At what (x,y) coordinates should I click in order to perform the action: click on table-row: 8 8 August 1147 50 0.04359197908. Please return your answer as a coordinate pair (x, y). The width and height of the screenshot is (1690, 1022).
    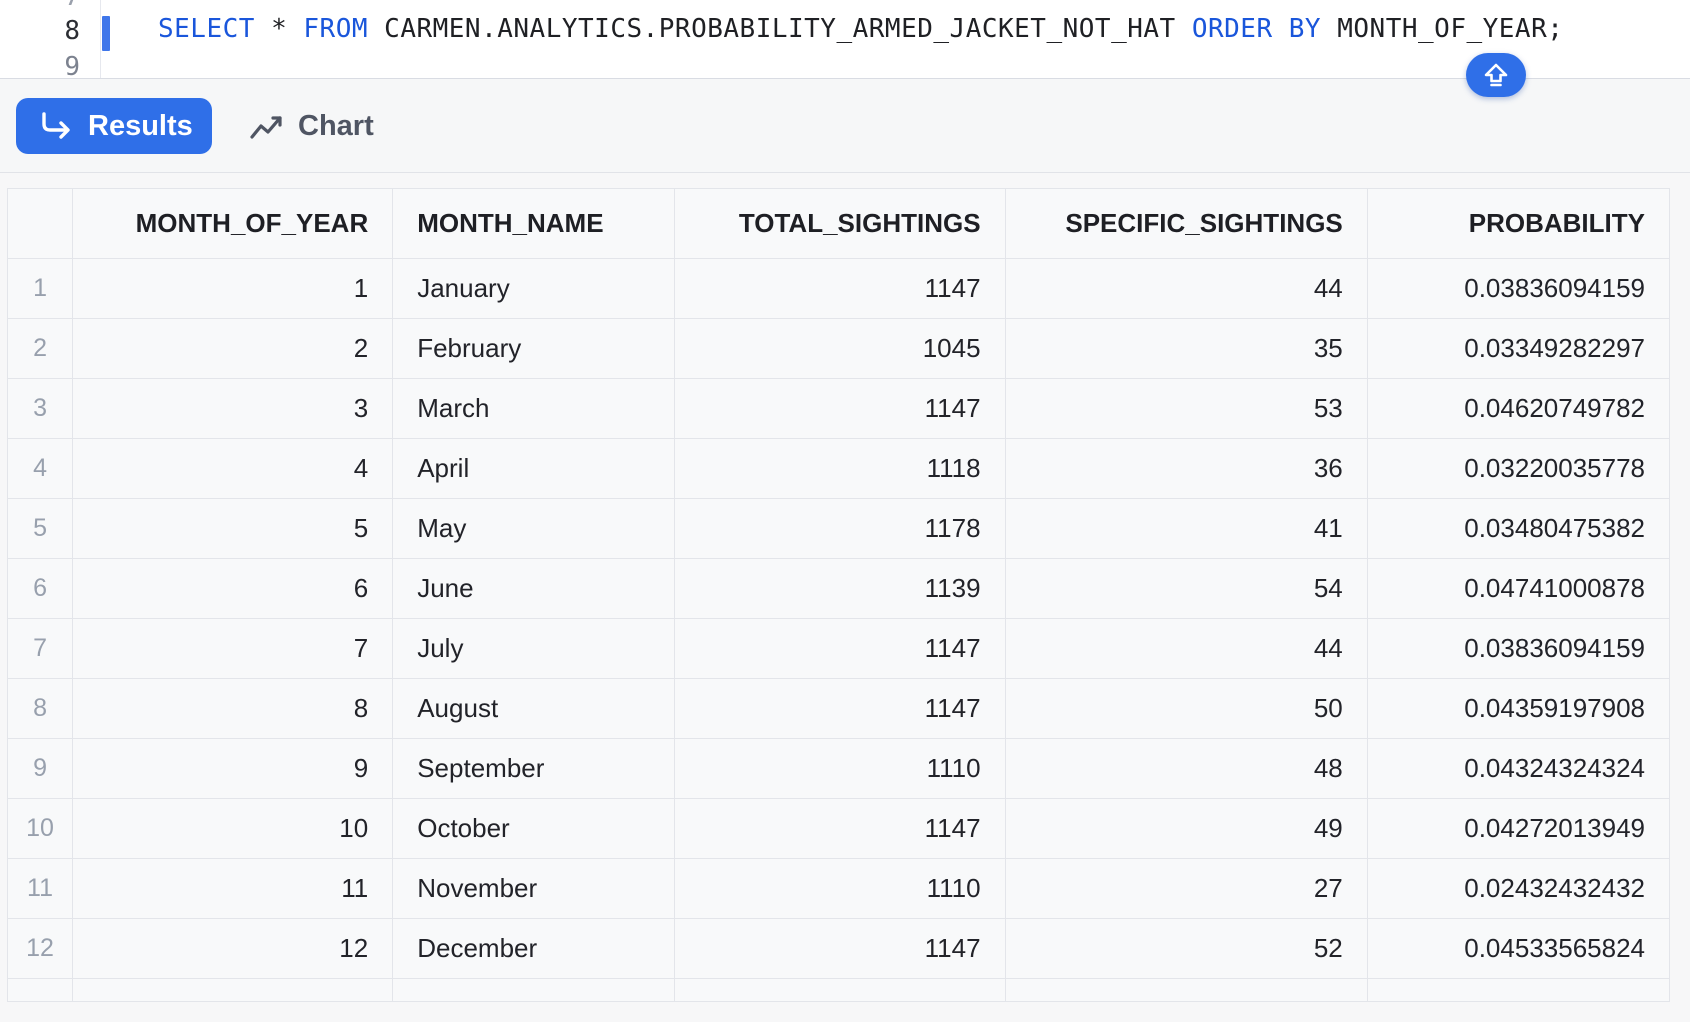
    Looking at the image, I should click on (838, 708).